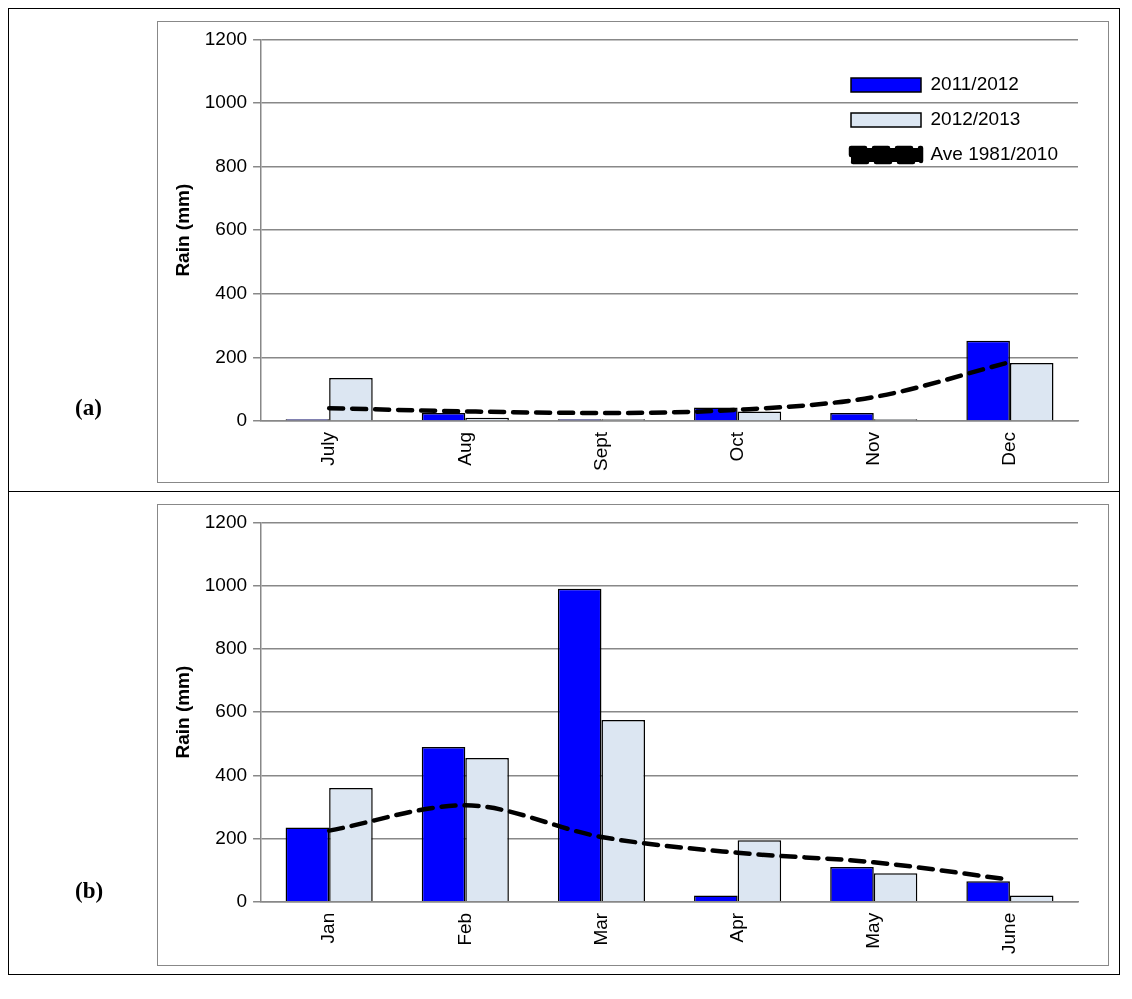 The height and width of the screenshot is (999, 1132). What do you see at coordinates (328, 448) in the screenshot?
I see `x-tick-label: July` at bounding box center [328, 448].